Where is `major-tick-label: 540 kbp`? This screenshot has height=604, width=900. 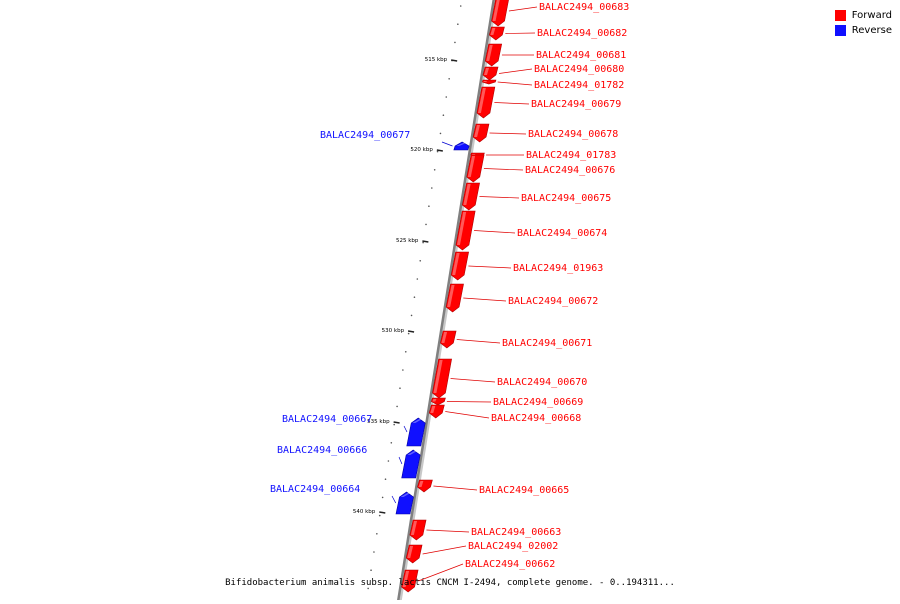
major-tick-label: 540 kbp is located at coordinates (364, 512).